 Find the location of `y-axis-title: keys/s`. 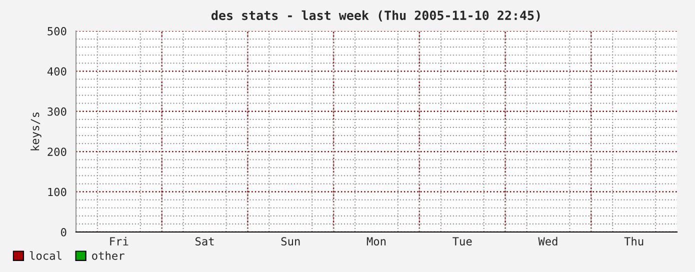

y-axis-title: keys/s is located at coordinates (36, 131).